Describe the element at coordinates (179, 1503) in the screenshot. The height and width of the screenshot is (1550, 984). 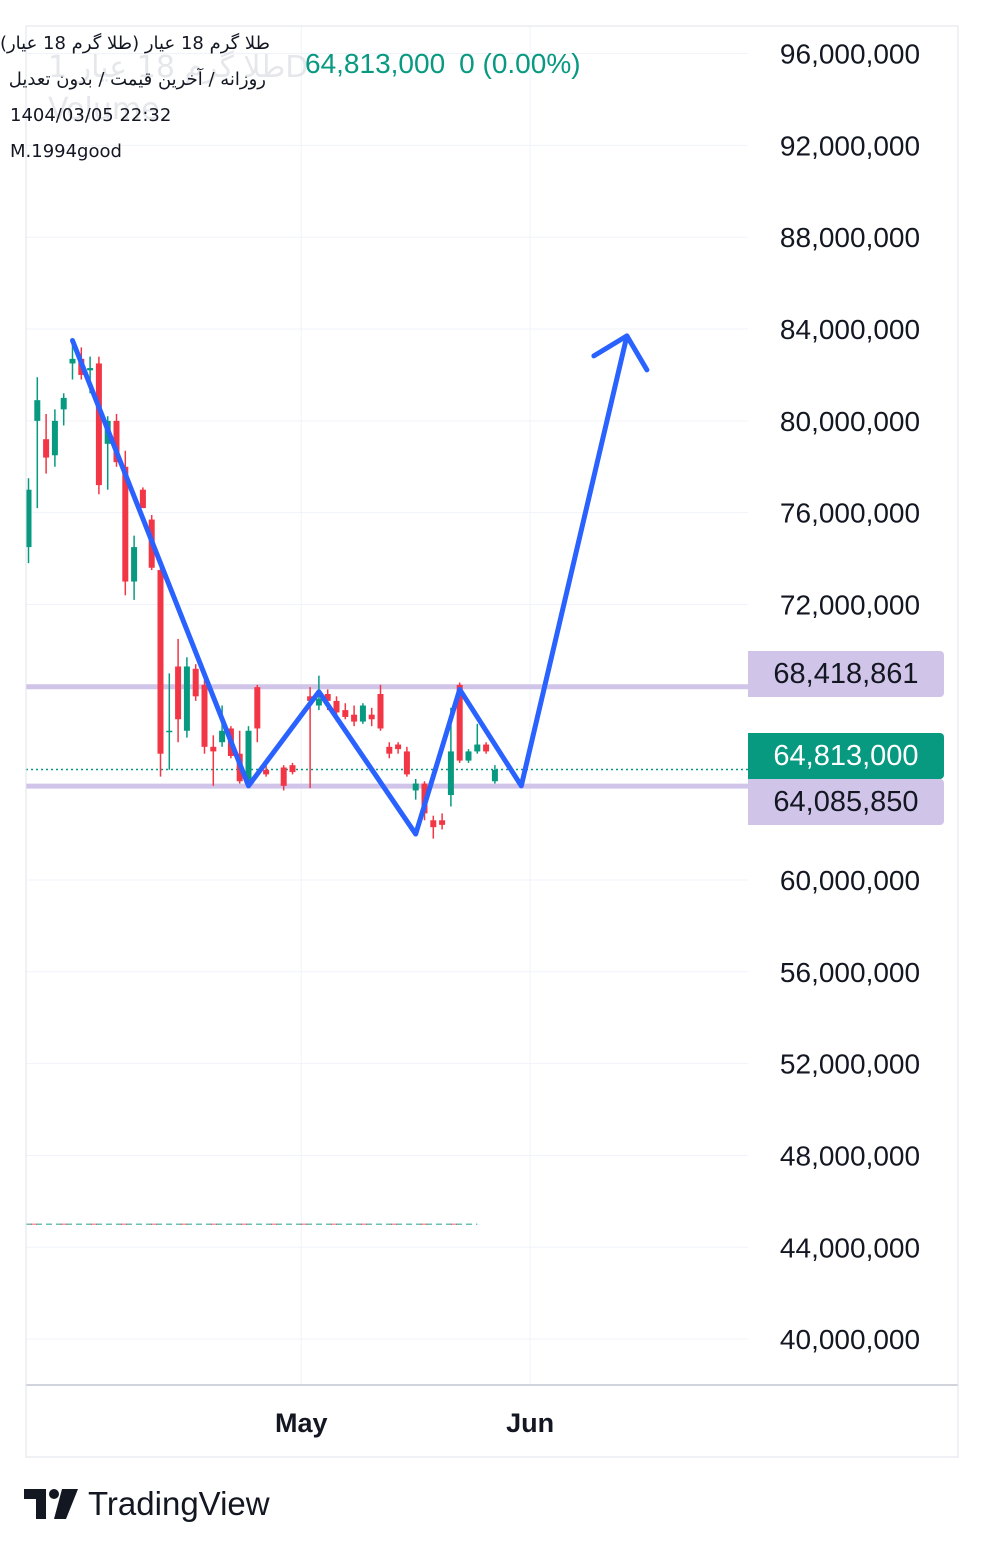
I see `brand-name: TradingView` at that location.